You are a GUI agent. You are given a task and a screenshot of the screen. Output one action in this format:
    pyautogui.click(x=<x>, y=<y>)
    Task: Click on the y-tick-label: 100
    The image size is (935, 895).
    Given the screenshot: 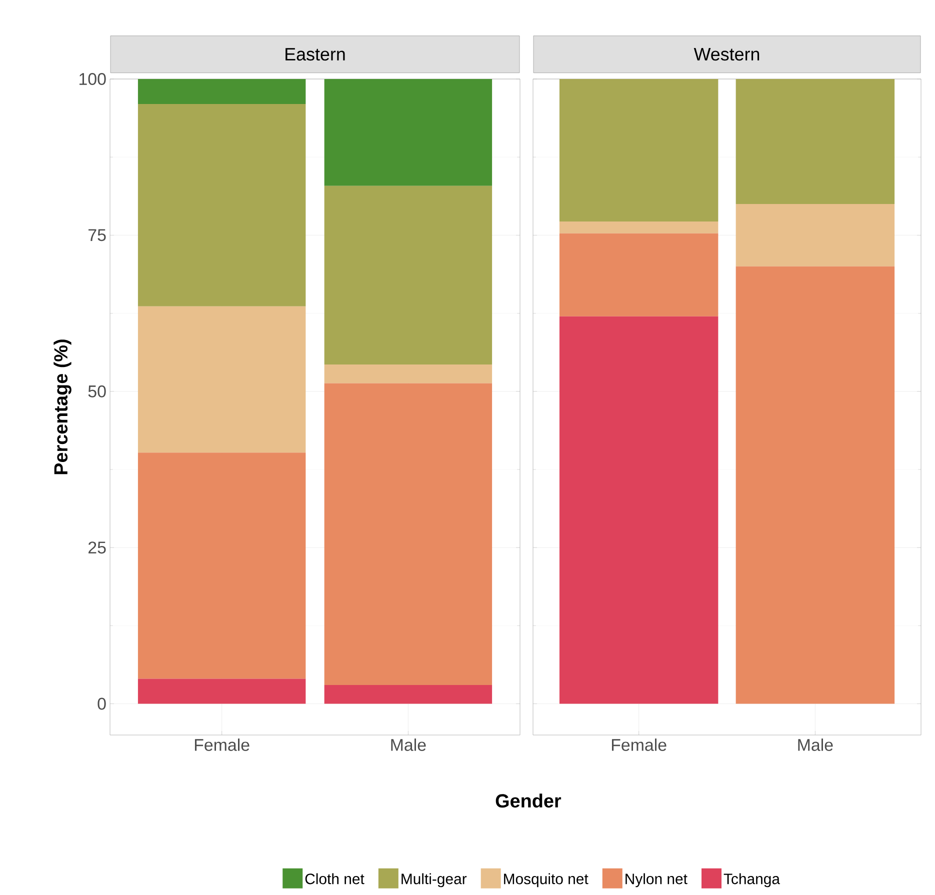 What is the action you would take?
    pyautogui.click(x=93, y=79)
    